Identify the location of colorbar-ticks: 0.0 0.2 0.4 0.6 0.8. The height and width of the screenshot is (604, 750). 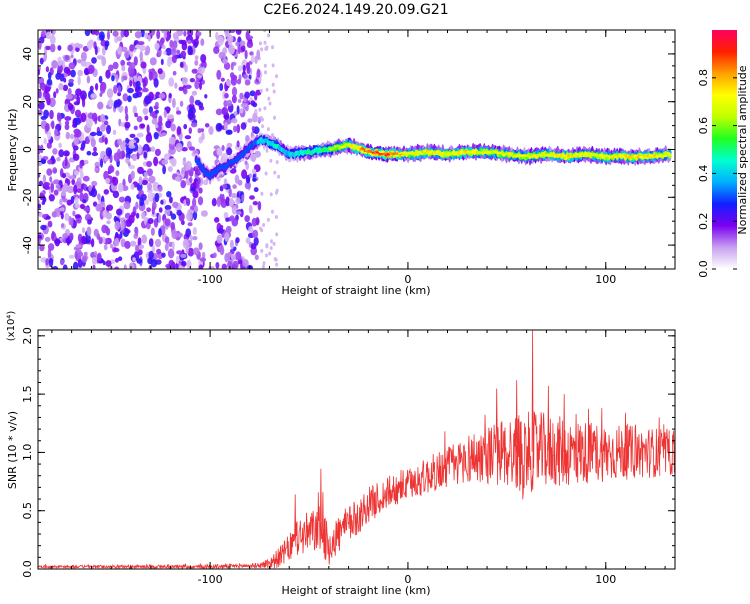
(717, 173).